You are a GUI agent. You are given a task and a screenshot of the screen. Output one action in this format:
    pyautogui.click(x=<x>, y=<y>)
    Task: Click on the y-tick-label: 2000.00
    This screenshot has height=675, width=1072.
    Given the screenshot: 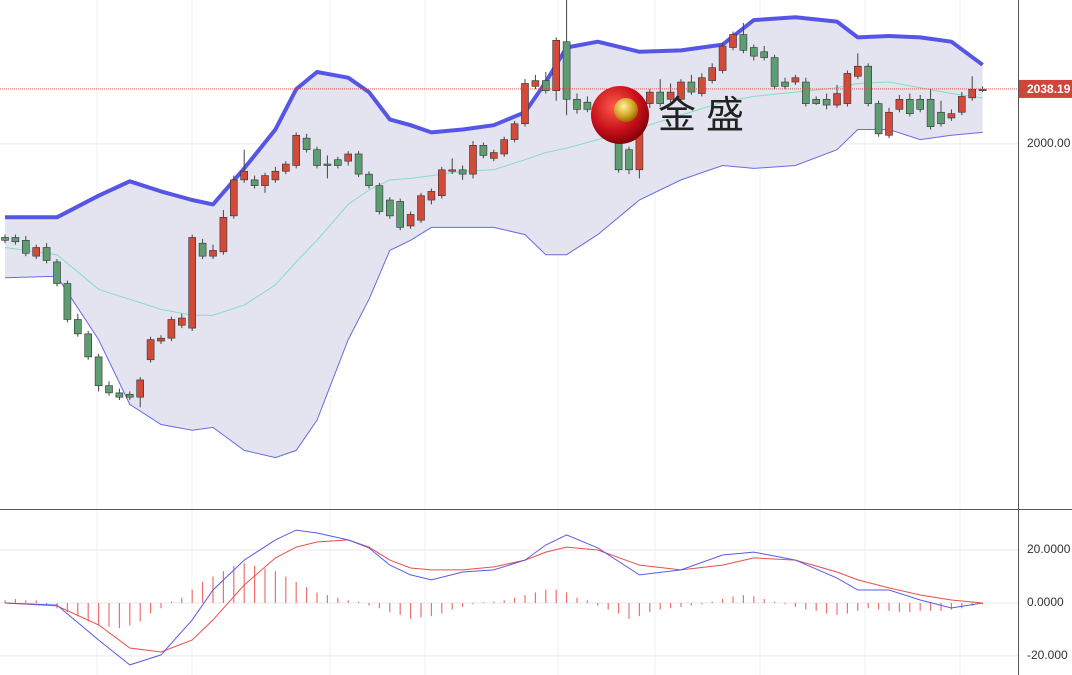 What is the action you would take?
    pyautogui.click(x=1049, y=143)
    